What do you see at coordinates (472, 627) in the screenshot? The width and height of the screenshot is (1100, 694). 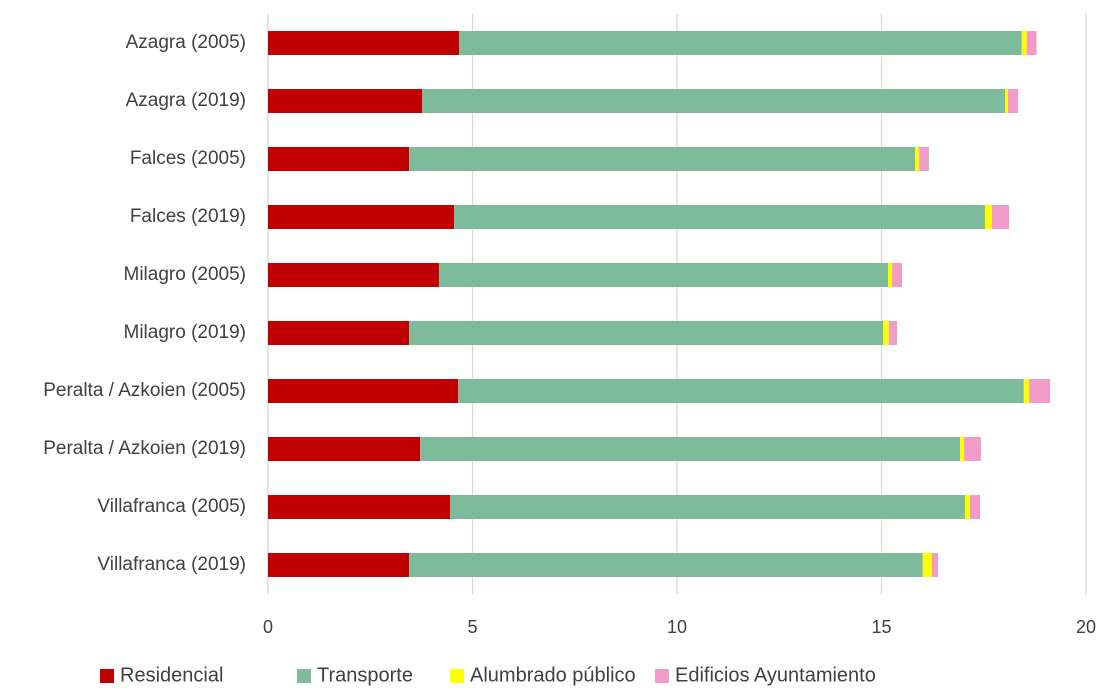 I see `x-tick-label: 5` at bounding box center [472, 627].